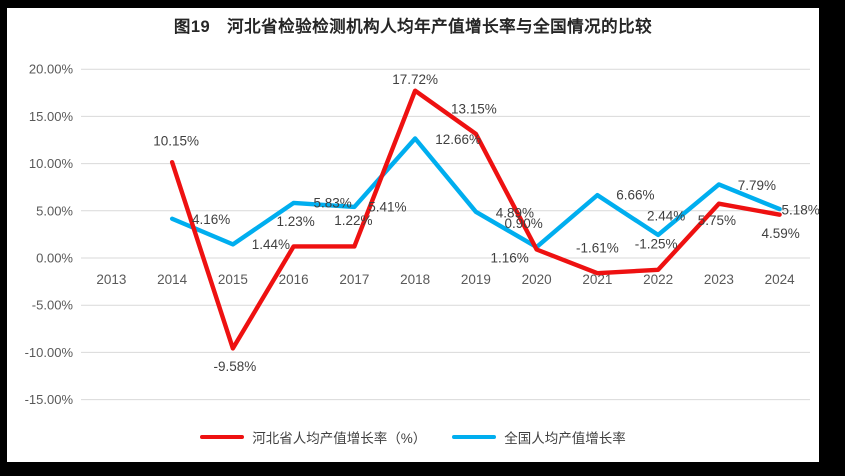 This screenshot has width=845, height=476. Describe the element at coordinates (780, 279) in the screenshot. I see `x-axis-tick-label: 2024` at that location.